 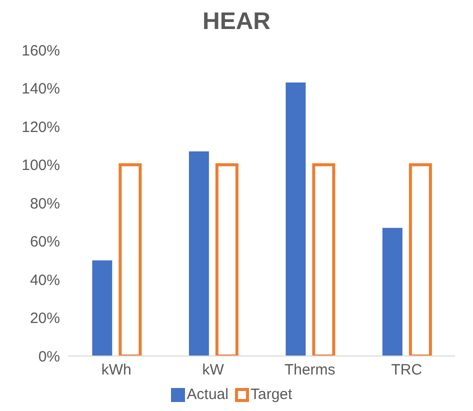 I want to click on y-tick-label: 60%, so click(x=45, y=242).